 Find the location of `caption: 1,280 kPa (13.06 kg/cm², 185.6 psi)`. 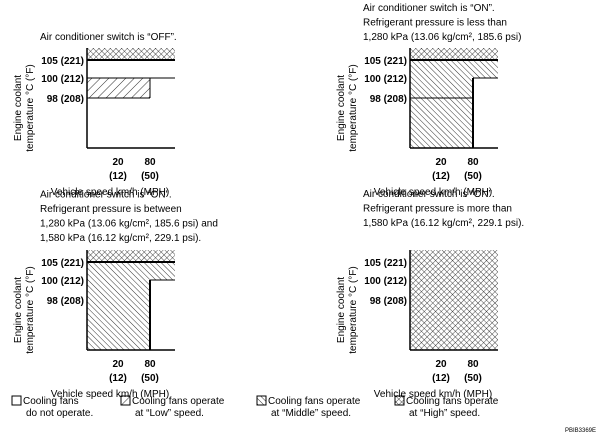

caption: 1,280 kPa (13.06 kg/cm², 185.6 psi) is located at coordinates (442, 37).